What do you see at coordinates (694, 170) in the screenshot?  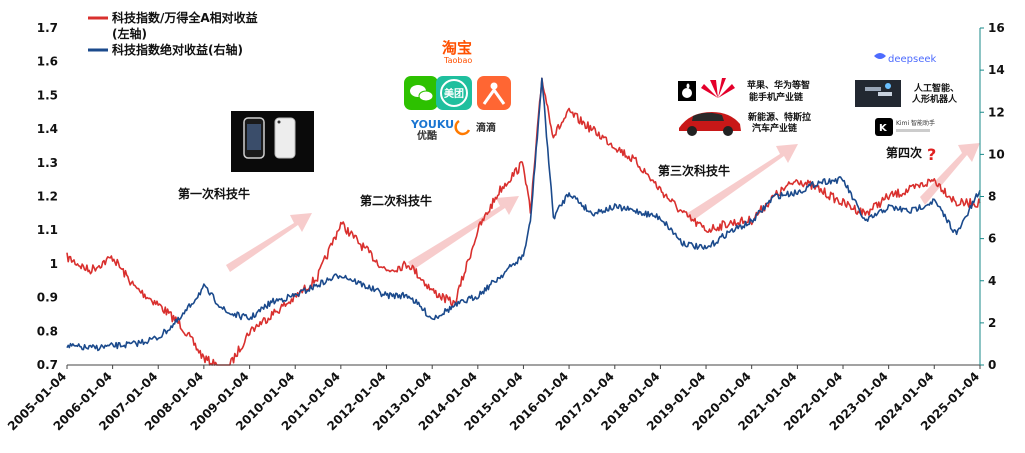 I see `annotation-third-bull: 第三次科技牛` at bounding box center [694, 170].